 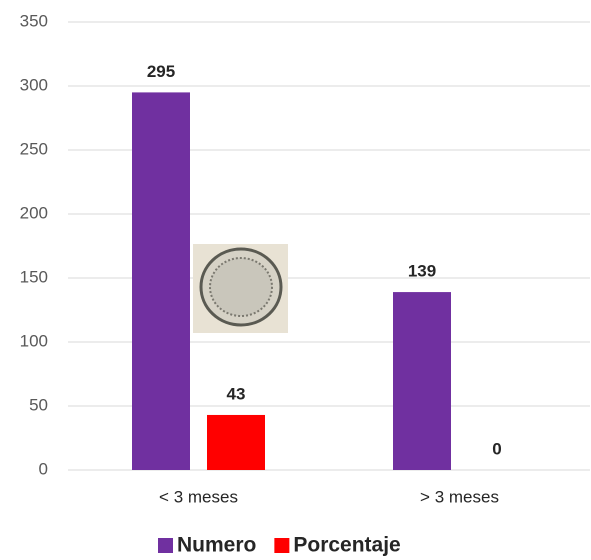 I want to click on data-label: 139, so click(x=422, y=271).